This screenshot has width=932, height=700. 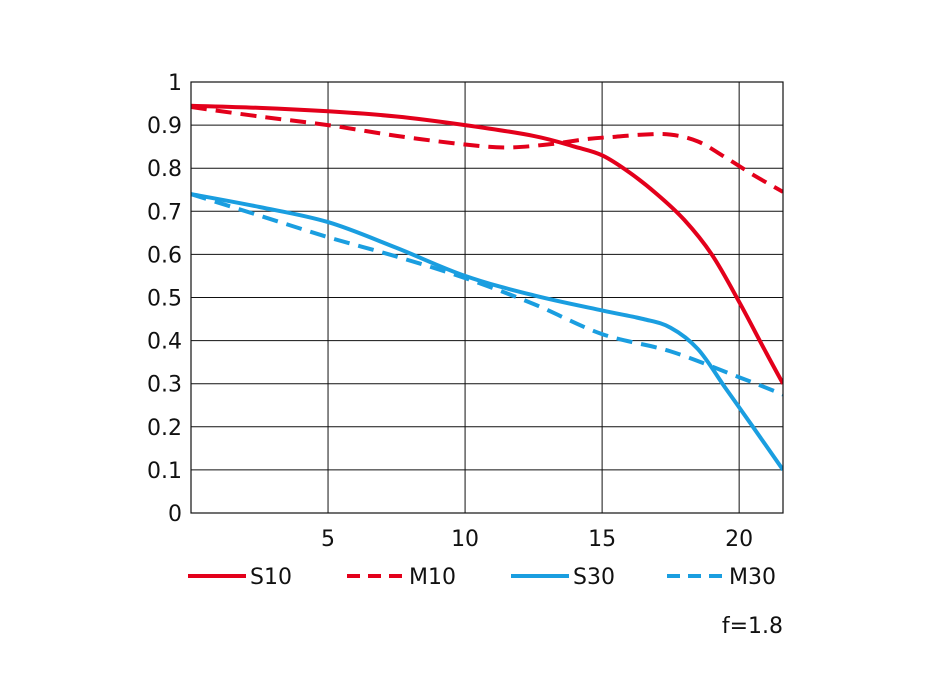 I want to click on y-tick-label: 0.2, so click(x=164, y=428).